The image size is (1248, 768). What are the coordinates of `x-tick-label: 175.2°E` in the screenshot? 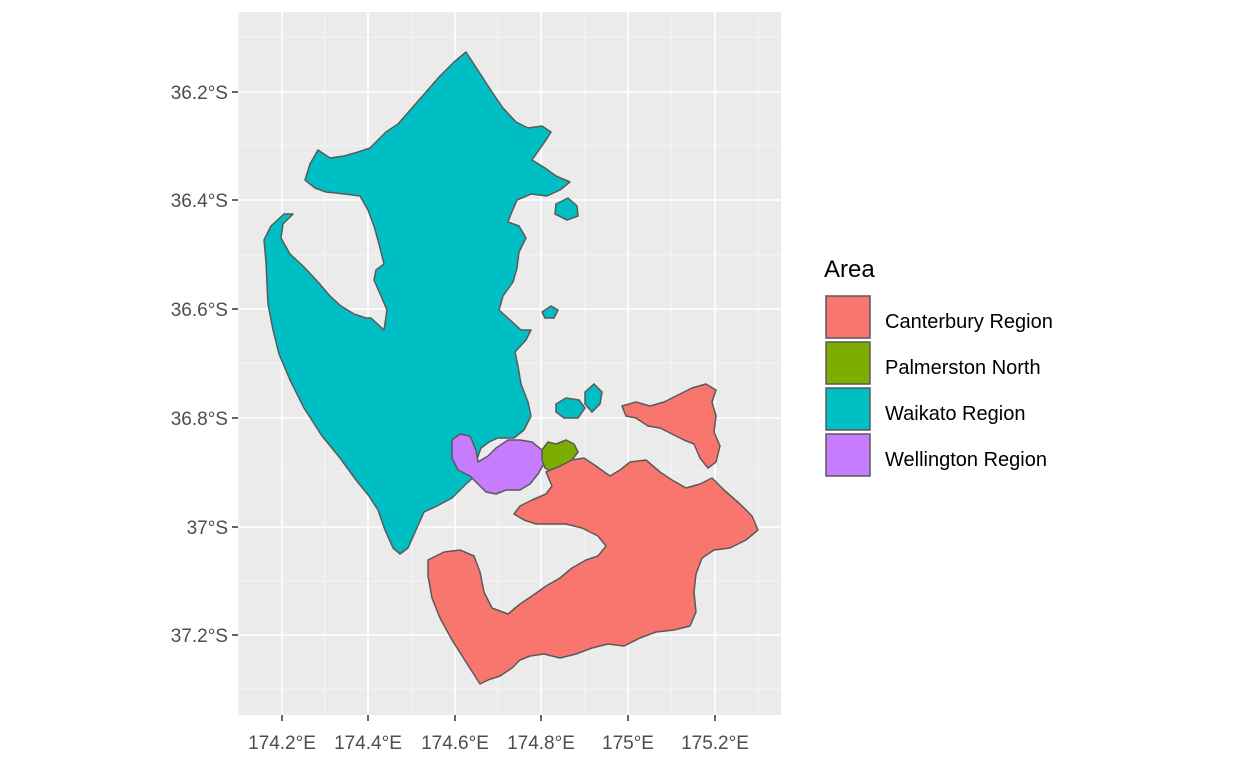 It's located at (715, 743).